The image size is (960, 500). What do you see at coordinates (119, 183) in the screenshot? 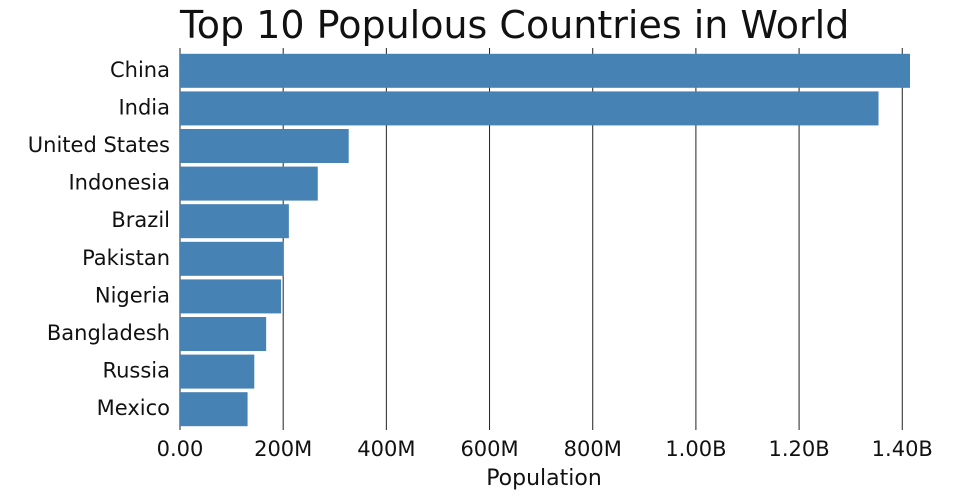
I see `y-tick-label-indonesia: Indonesia` at bounding box center [119, 183].